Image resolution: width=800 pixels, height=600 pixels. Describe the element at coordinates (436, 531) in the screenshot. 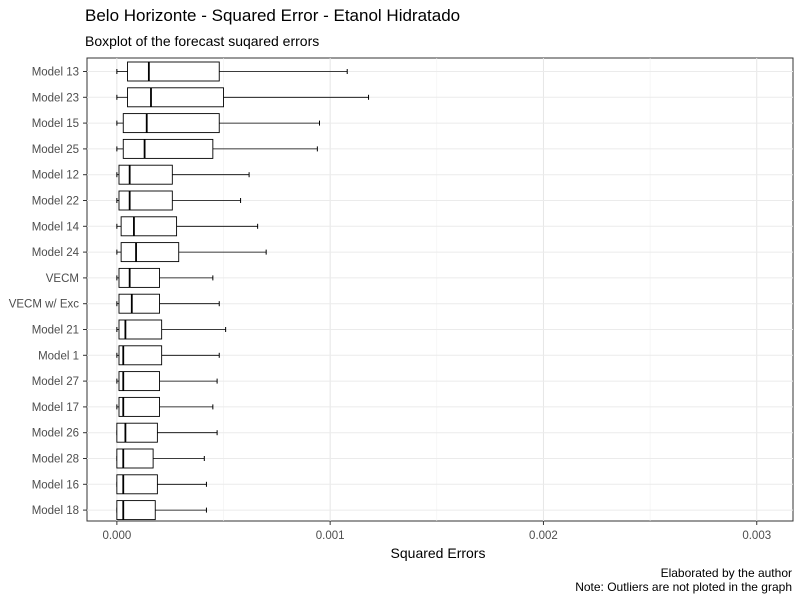

I see `x-axis-ticks: 0.000 0.001 0.002 0.003` at that location.